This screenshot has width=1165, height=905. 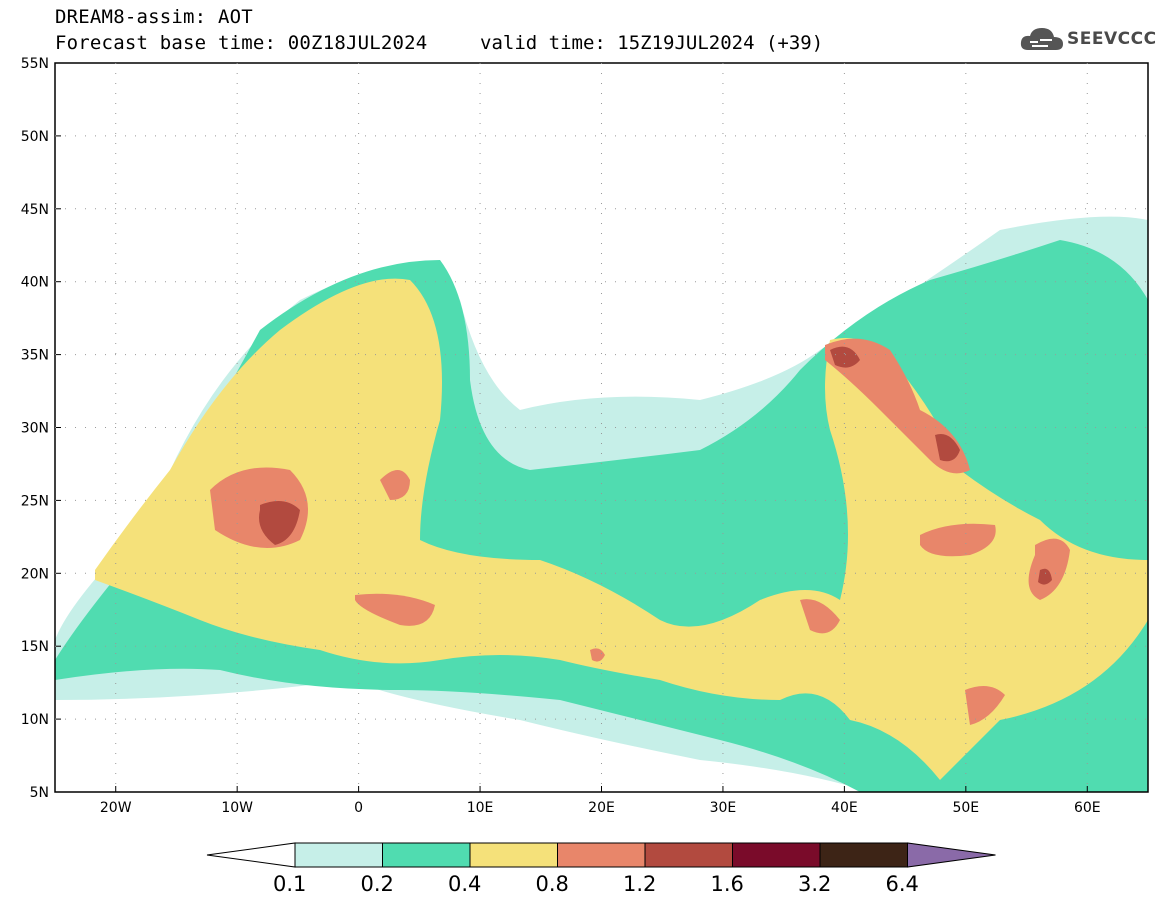 I want to click on forecast-base-time: Forecast base time: 00Z18JUL2024, so click(x=241, y=43).